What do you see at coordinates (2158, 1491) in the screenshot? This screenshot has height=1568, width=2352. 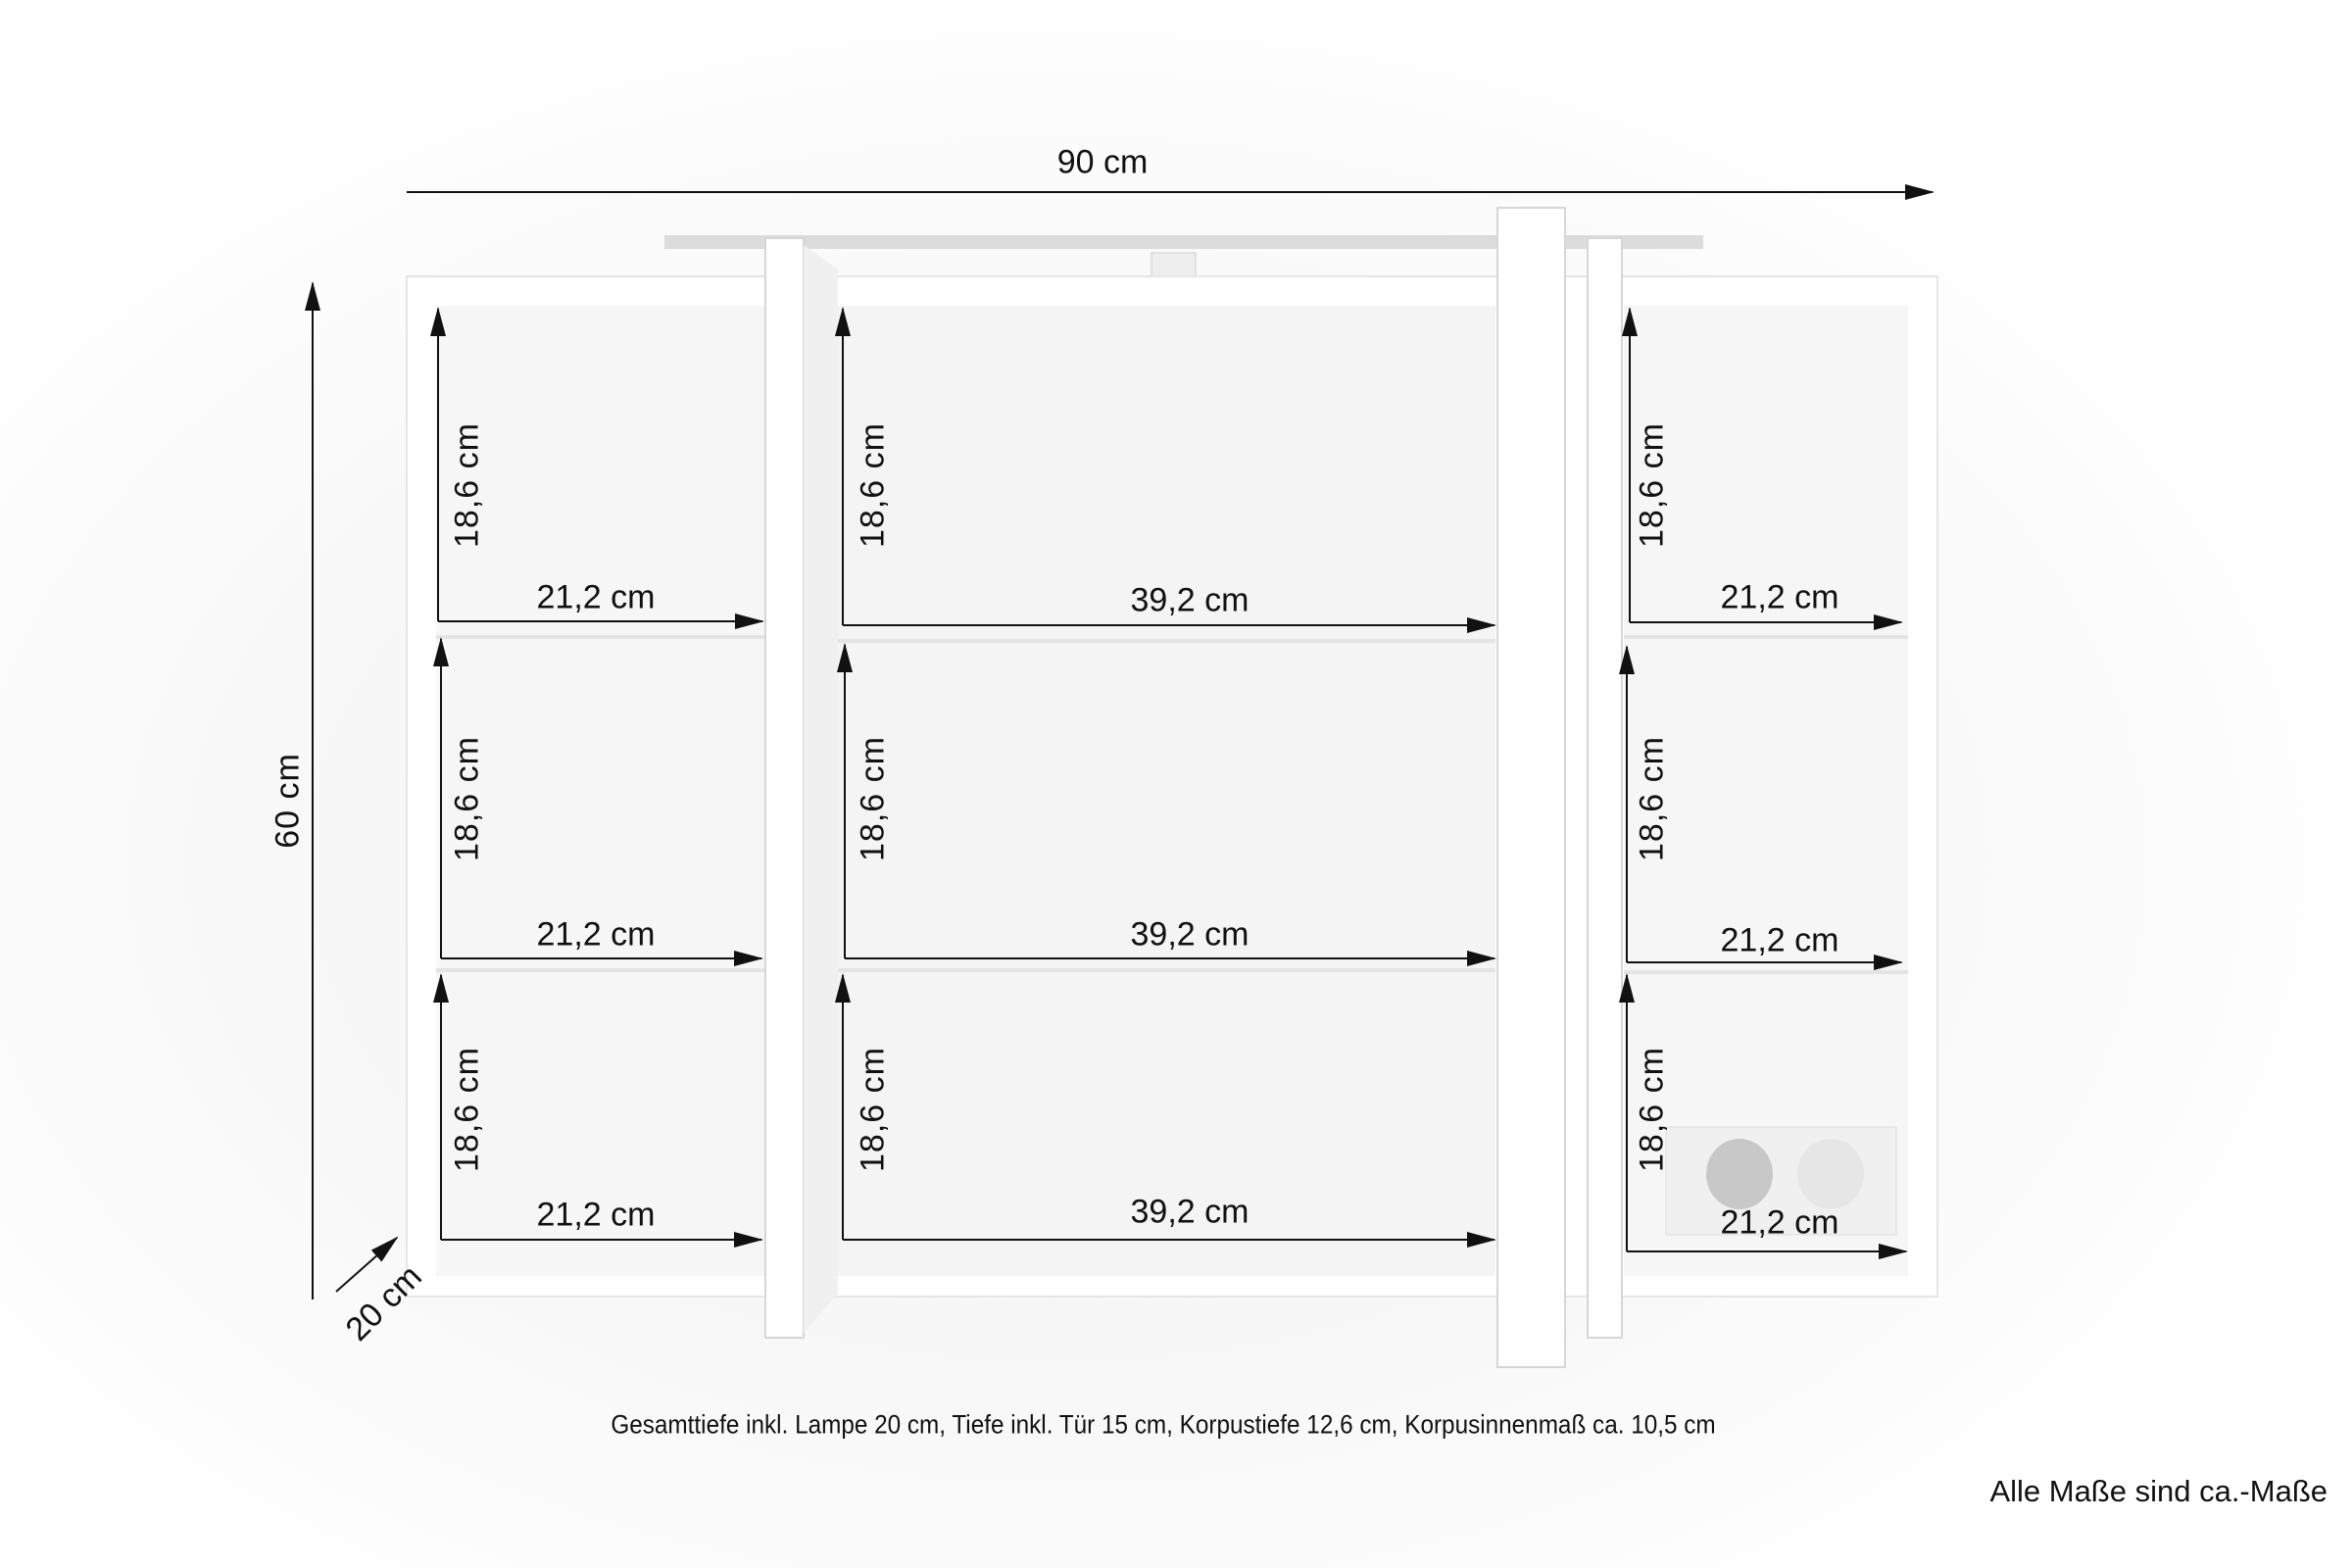 I see `disclaimer: Alle Maße sind ca.-Maße` at bounding box center [2158, 1491].